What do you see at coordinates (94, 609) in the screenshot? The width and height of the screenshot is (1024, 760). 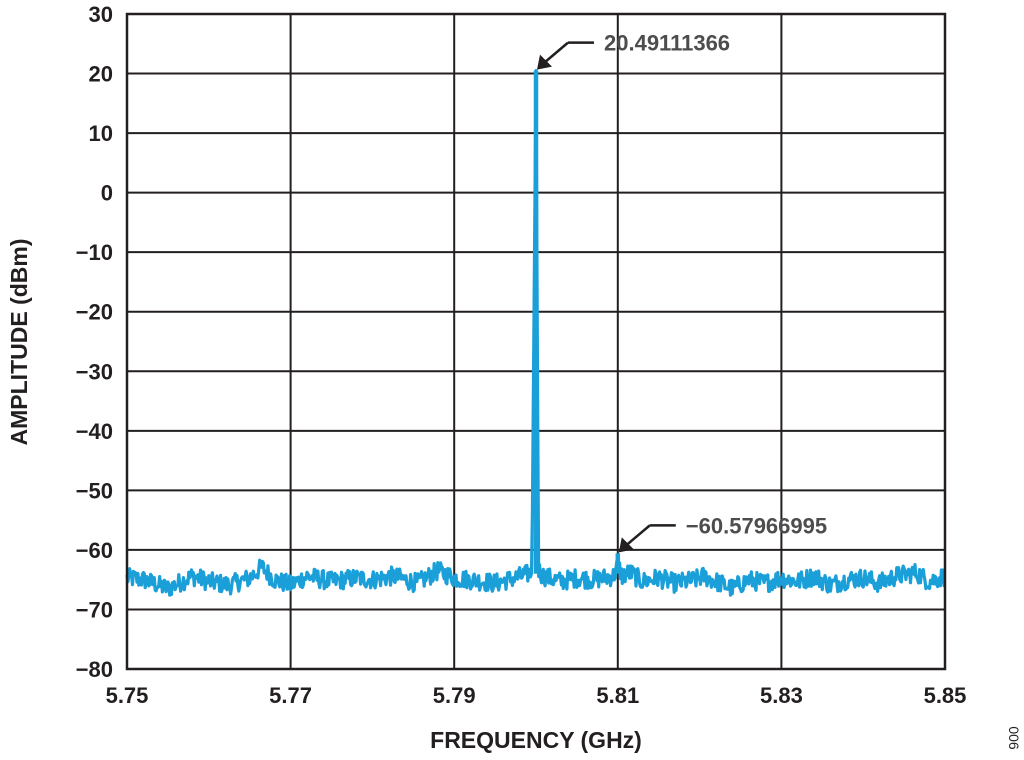 I see `y-tick-label: −70` at bounding box center [94, 609].